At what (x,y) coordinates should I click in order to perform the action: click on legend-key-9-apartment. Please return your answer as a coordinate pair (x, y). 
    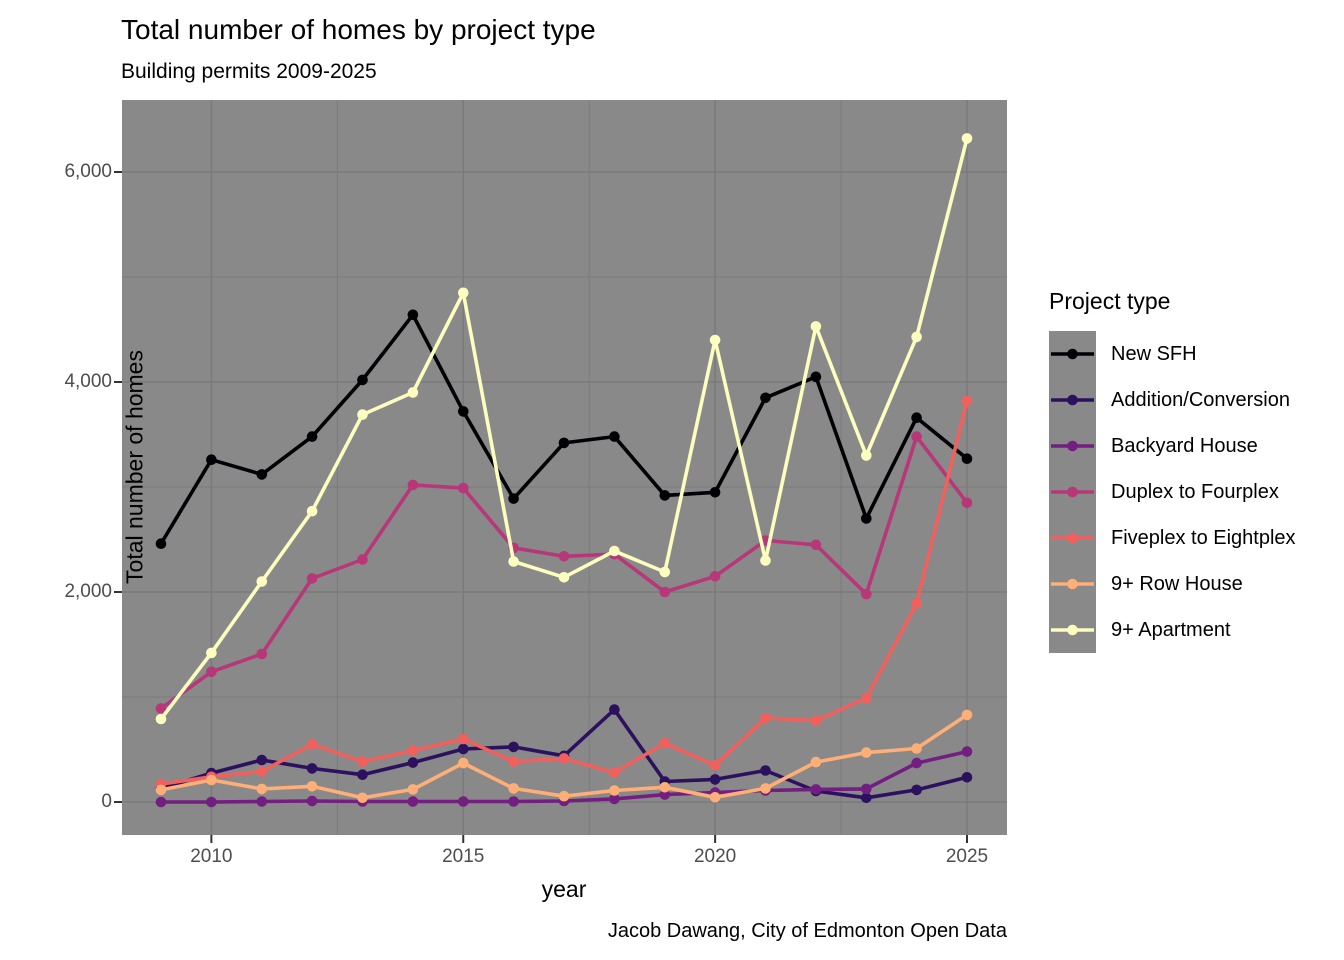
    Looking at the image, I should click on (1072, 630).